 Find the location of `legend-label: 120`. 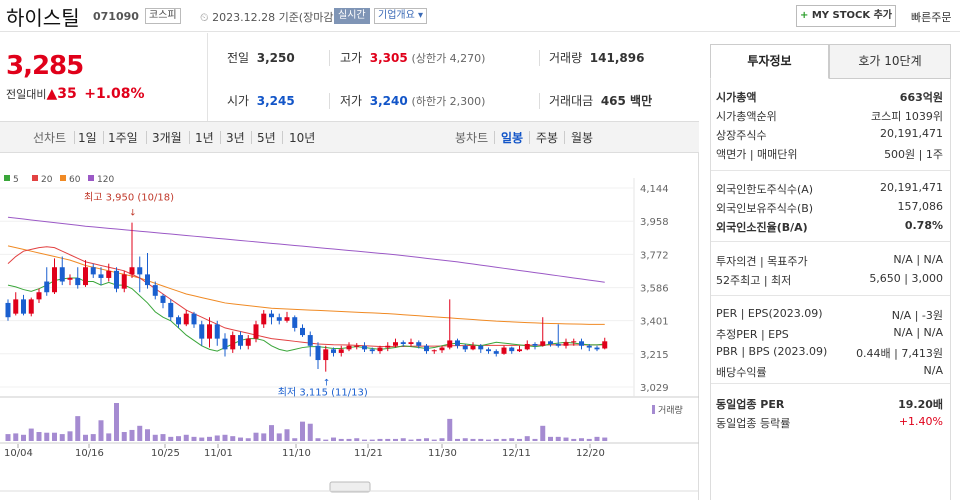

legend-label: 120 is located at coordinates (105, 180).